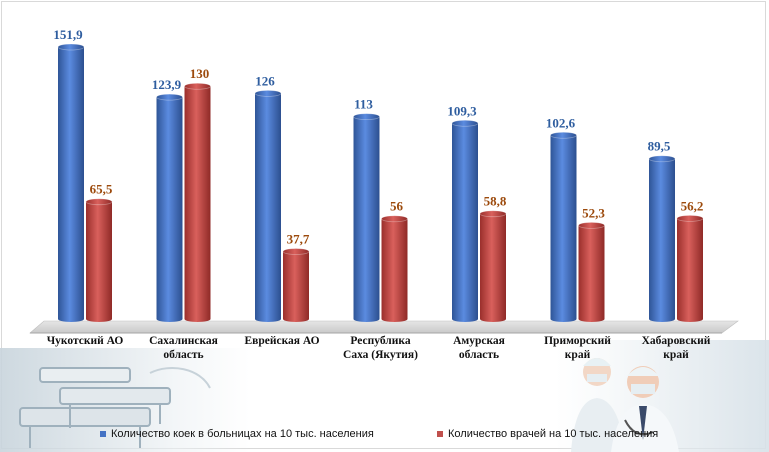 This screenshot has width=769, height=452. I want to click on category-label-2: Еврейская АО, so click(281, 341).